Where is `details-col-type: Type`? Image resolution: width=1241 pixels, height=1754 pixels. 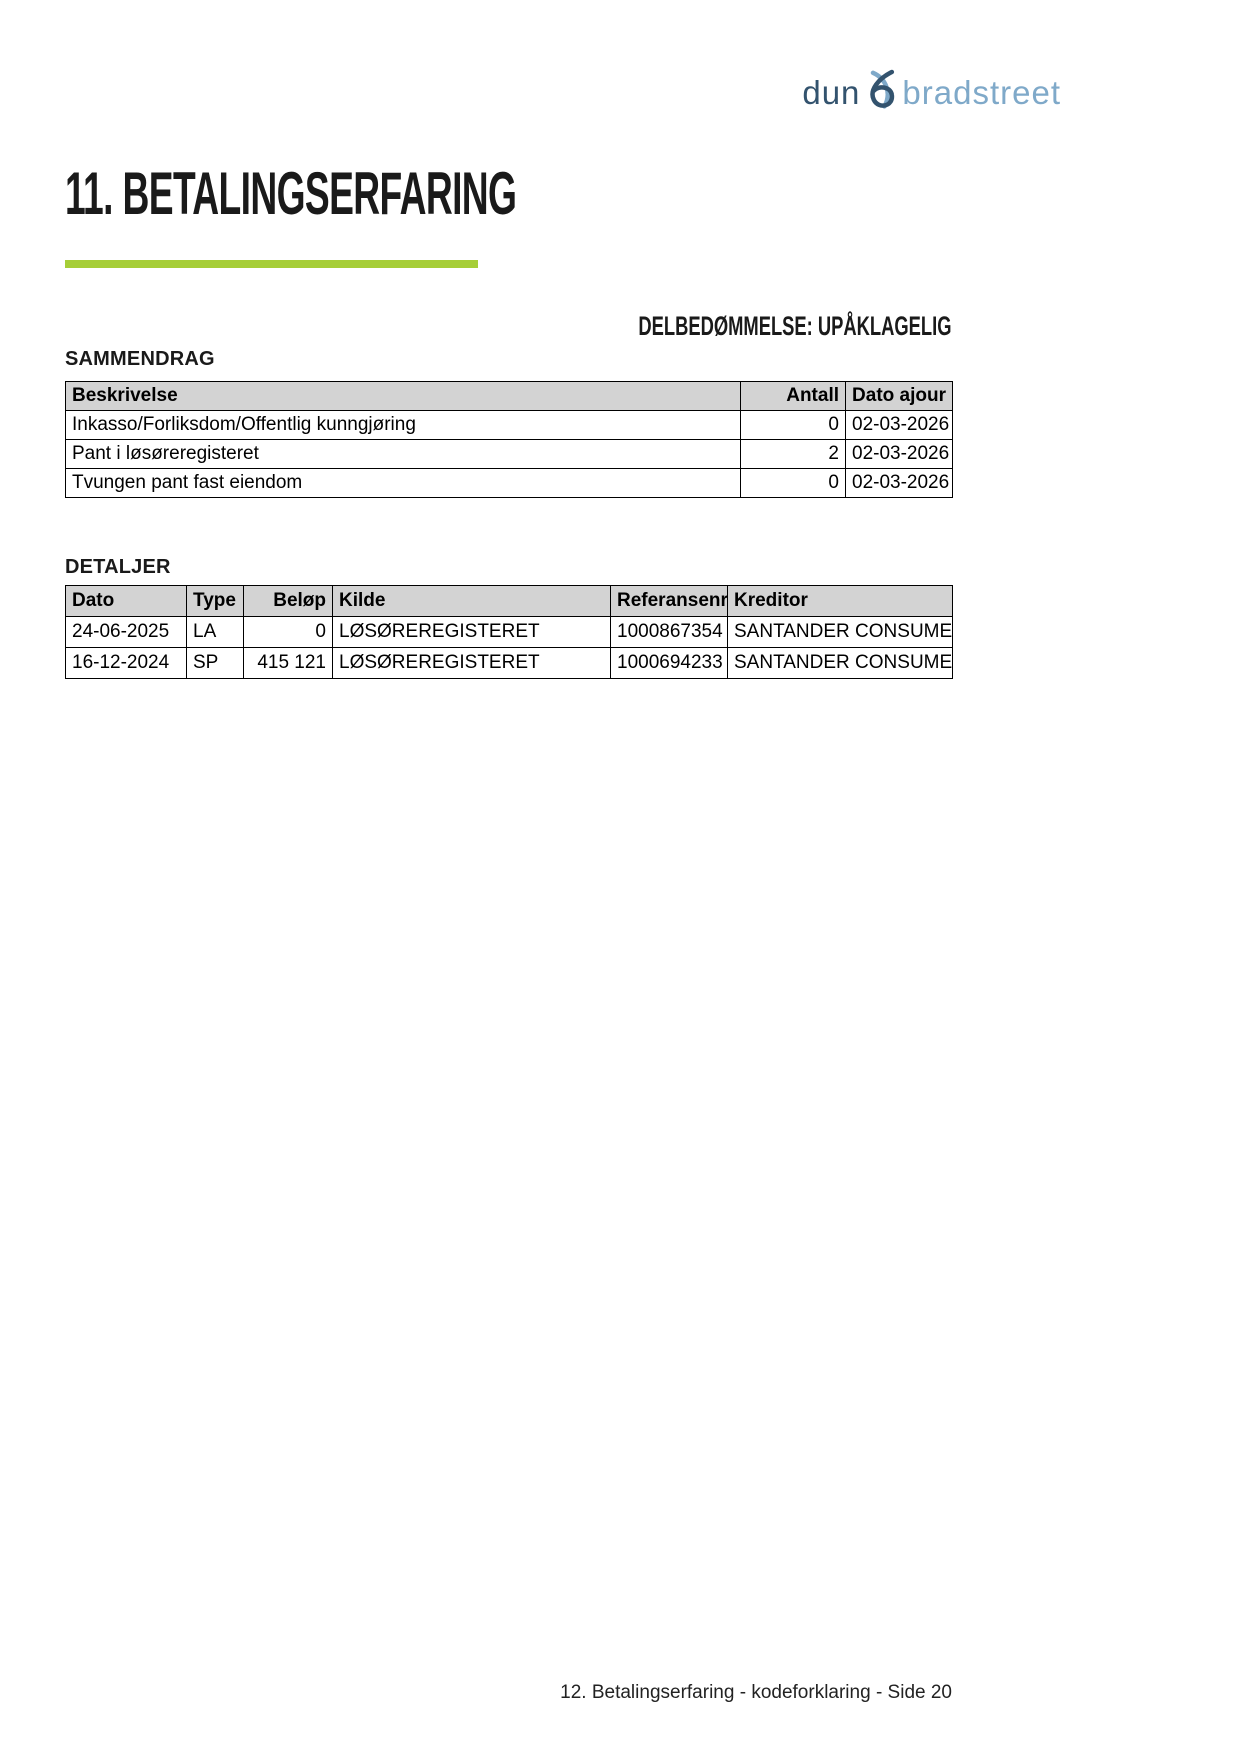
details-col-type: Type is located at coordinates (215, 601).